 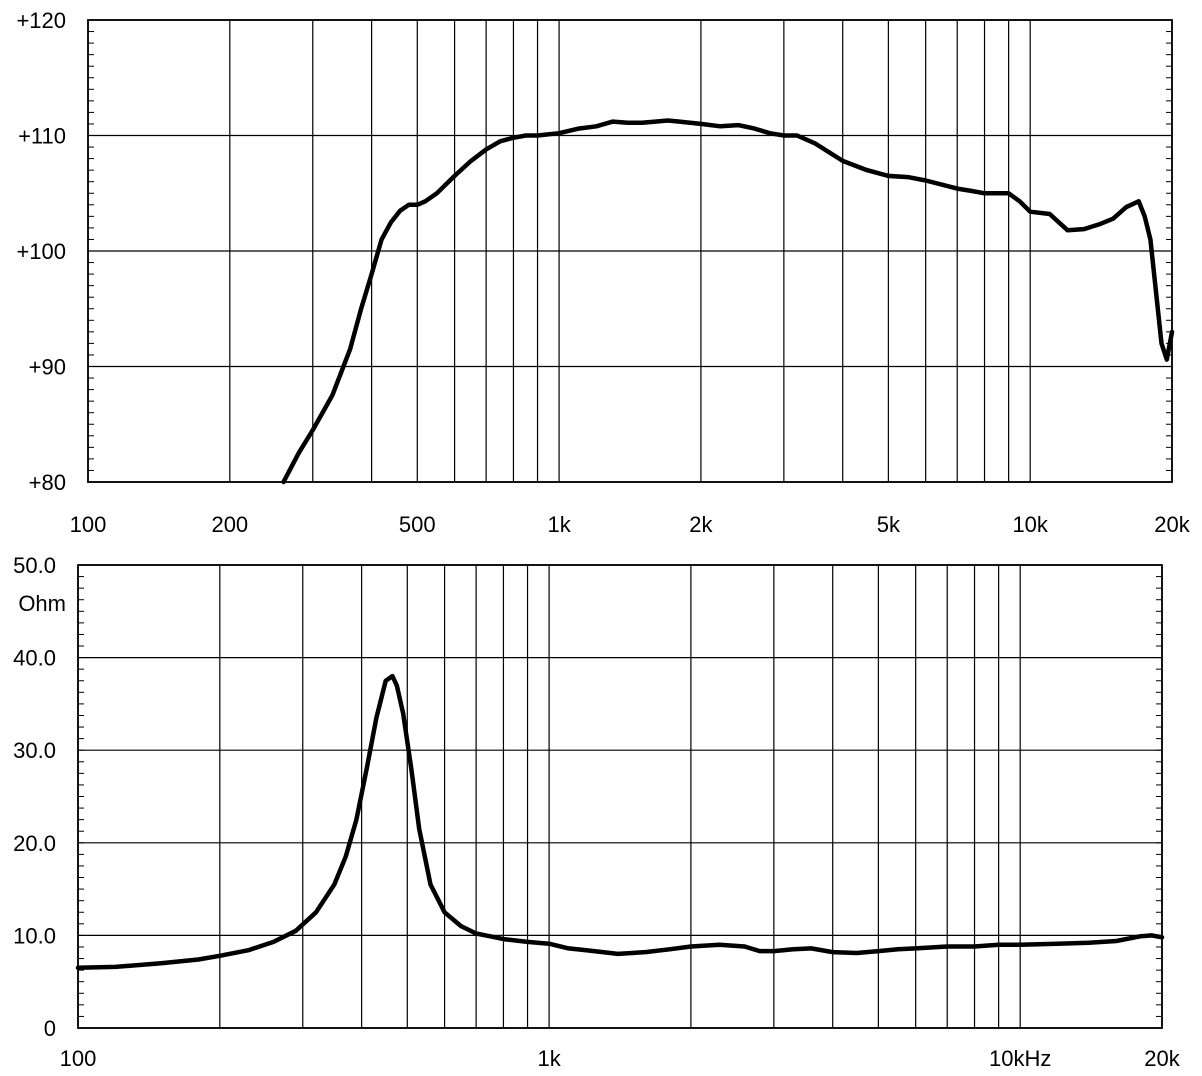 What do you see at coordinates (34, 843) in the screenshot?
I see `y-tick-label: 20.0` at bounding box center [34, 843].